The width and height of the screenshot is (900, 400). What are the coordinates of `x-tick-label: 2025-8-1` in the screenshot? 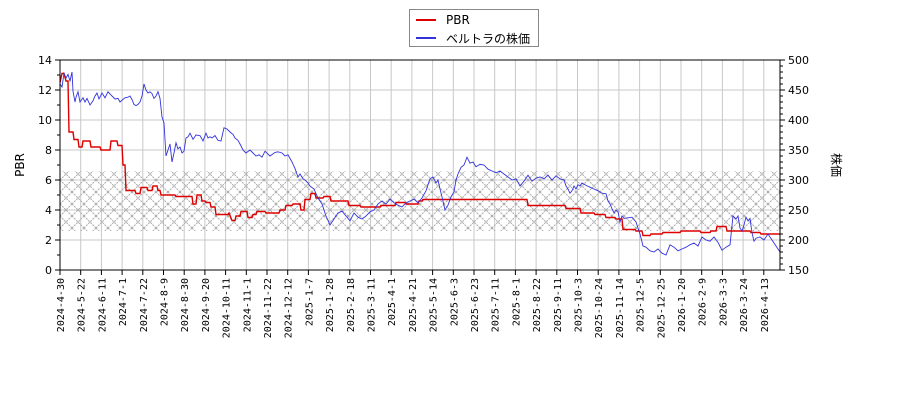 It's located at (516, 302).